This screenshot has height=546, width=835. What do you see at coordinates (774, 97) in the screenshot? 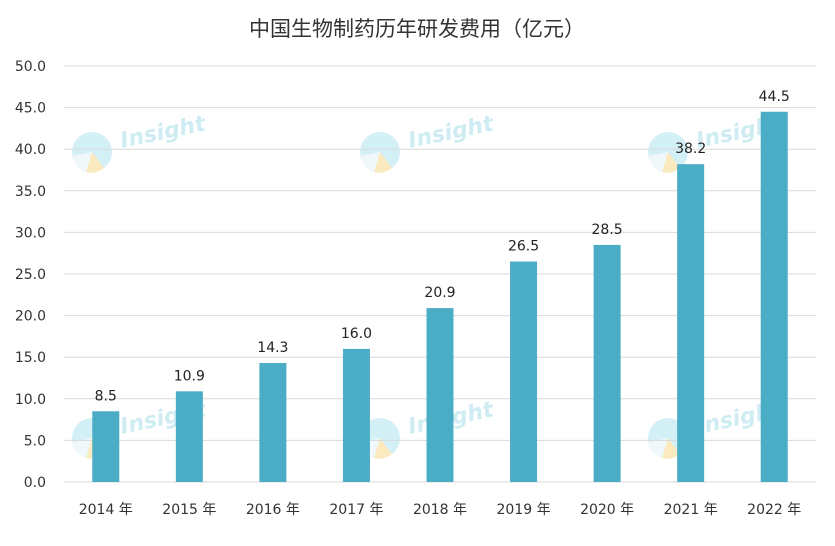
I see `data-label: 44.5` at bounding box center [774, 97].